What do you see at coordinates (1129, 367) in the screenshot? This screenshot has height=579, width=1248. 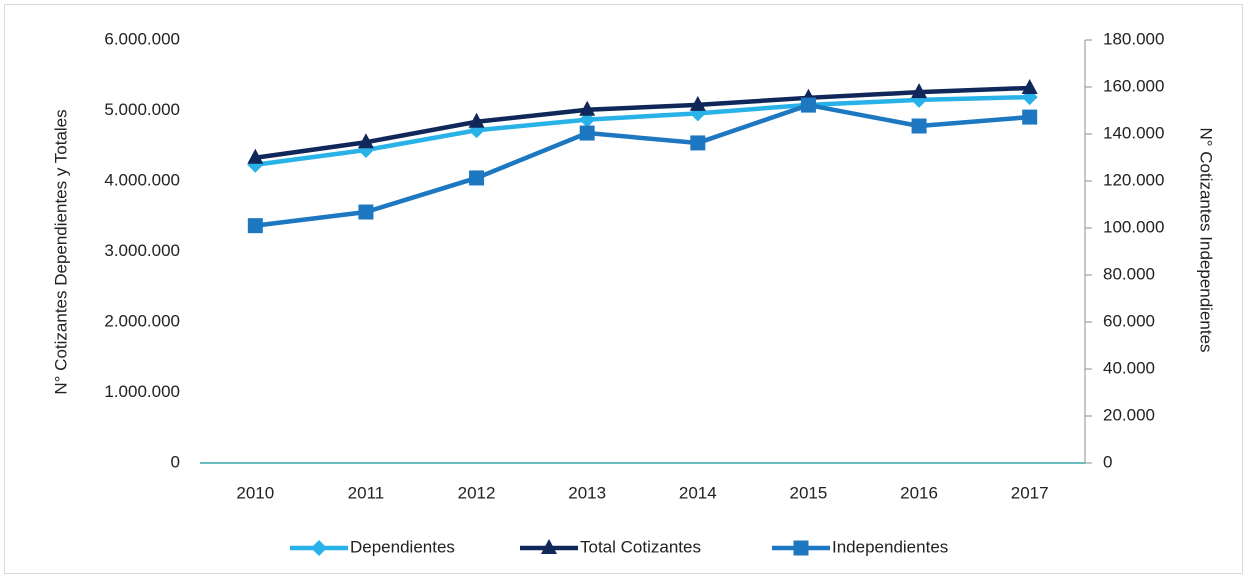 I see `y2-tick-label: 40.000` at bounding box center [1129, 367].